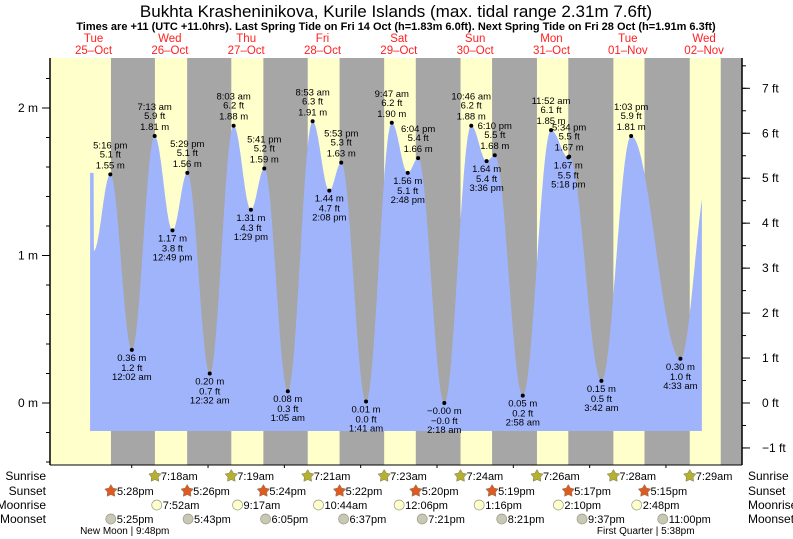  Describe the element at coordinates (28, 256) in the screenshot. I see `left-tick-label: 1 m` at that location.